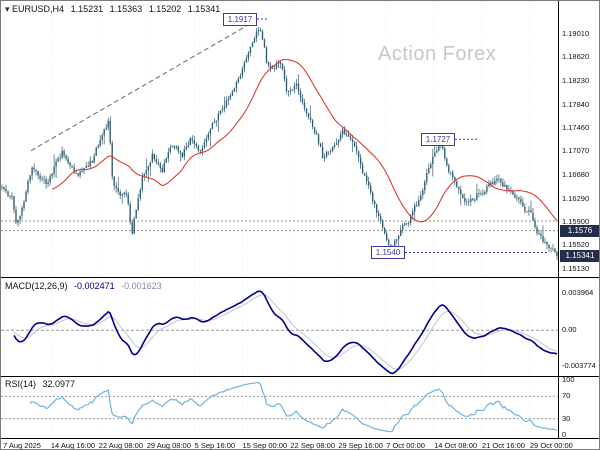 The height and width of the screenshot is (450, 600). I want to click on time-axis-label: 5 Sep 16:00, so click(215, 445).